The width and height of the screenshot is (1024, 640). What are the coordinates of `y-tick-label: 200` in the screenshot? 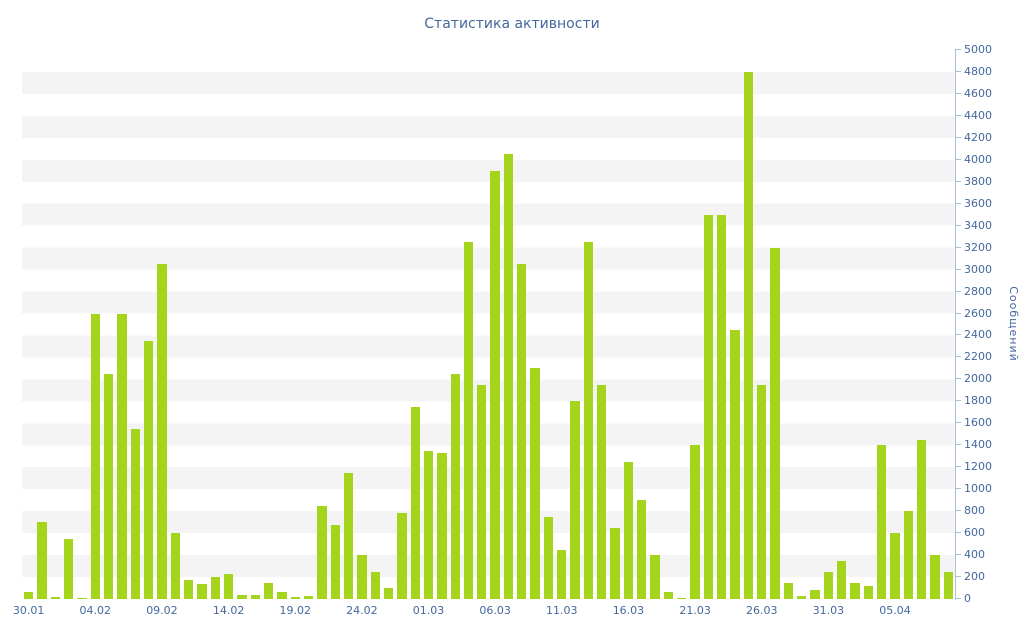 It's located at (974, 577).